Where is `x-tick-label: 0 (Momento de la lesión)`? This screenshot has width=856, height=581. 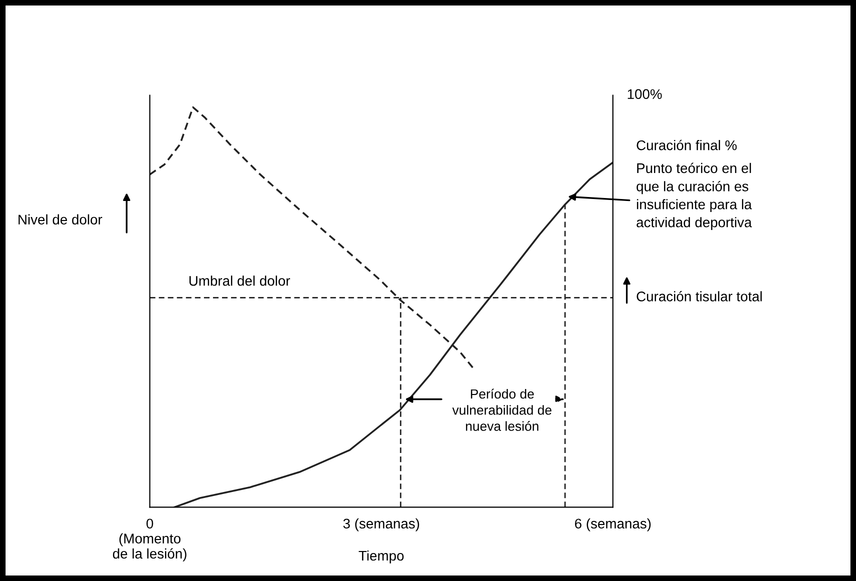
x-tick-label: 0 (Momento de la lesión) is located at coordinates (149, 540).